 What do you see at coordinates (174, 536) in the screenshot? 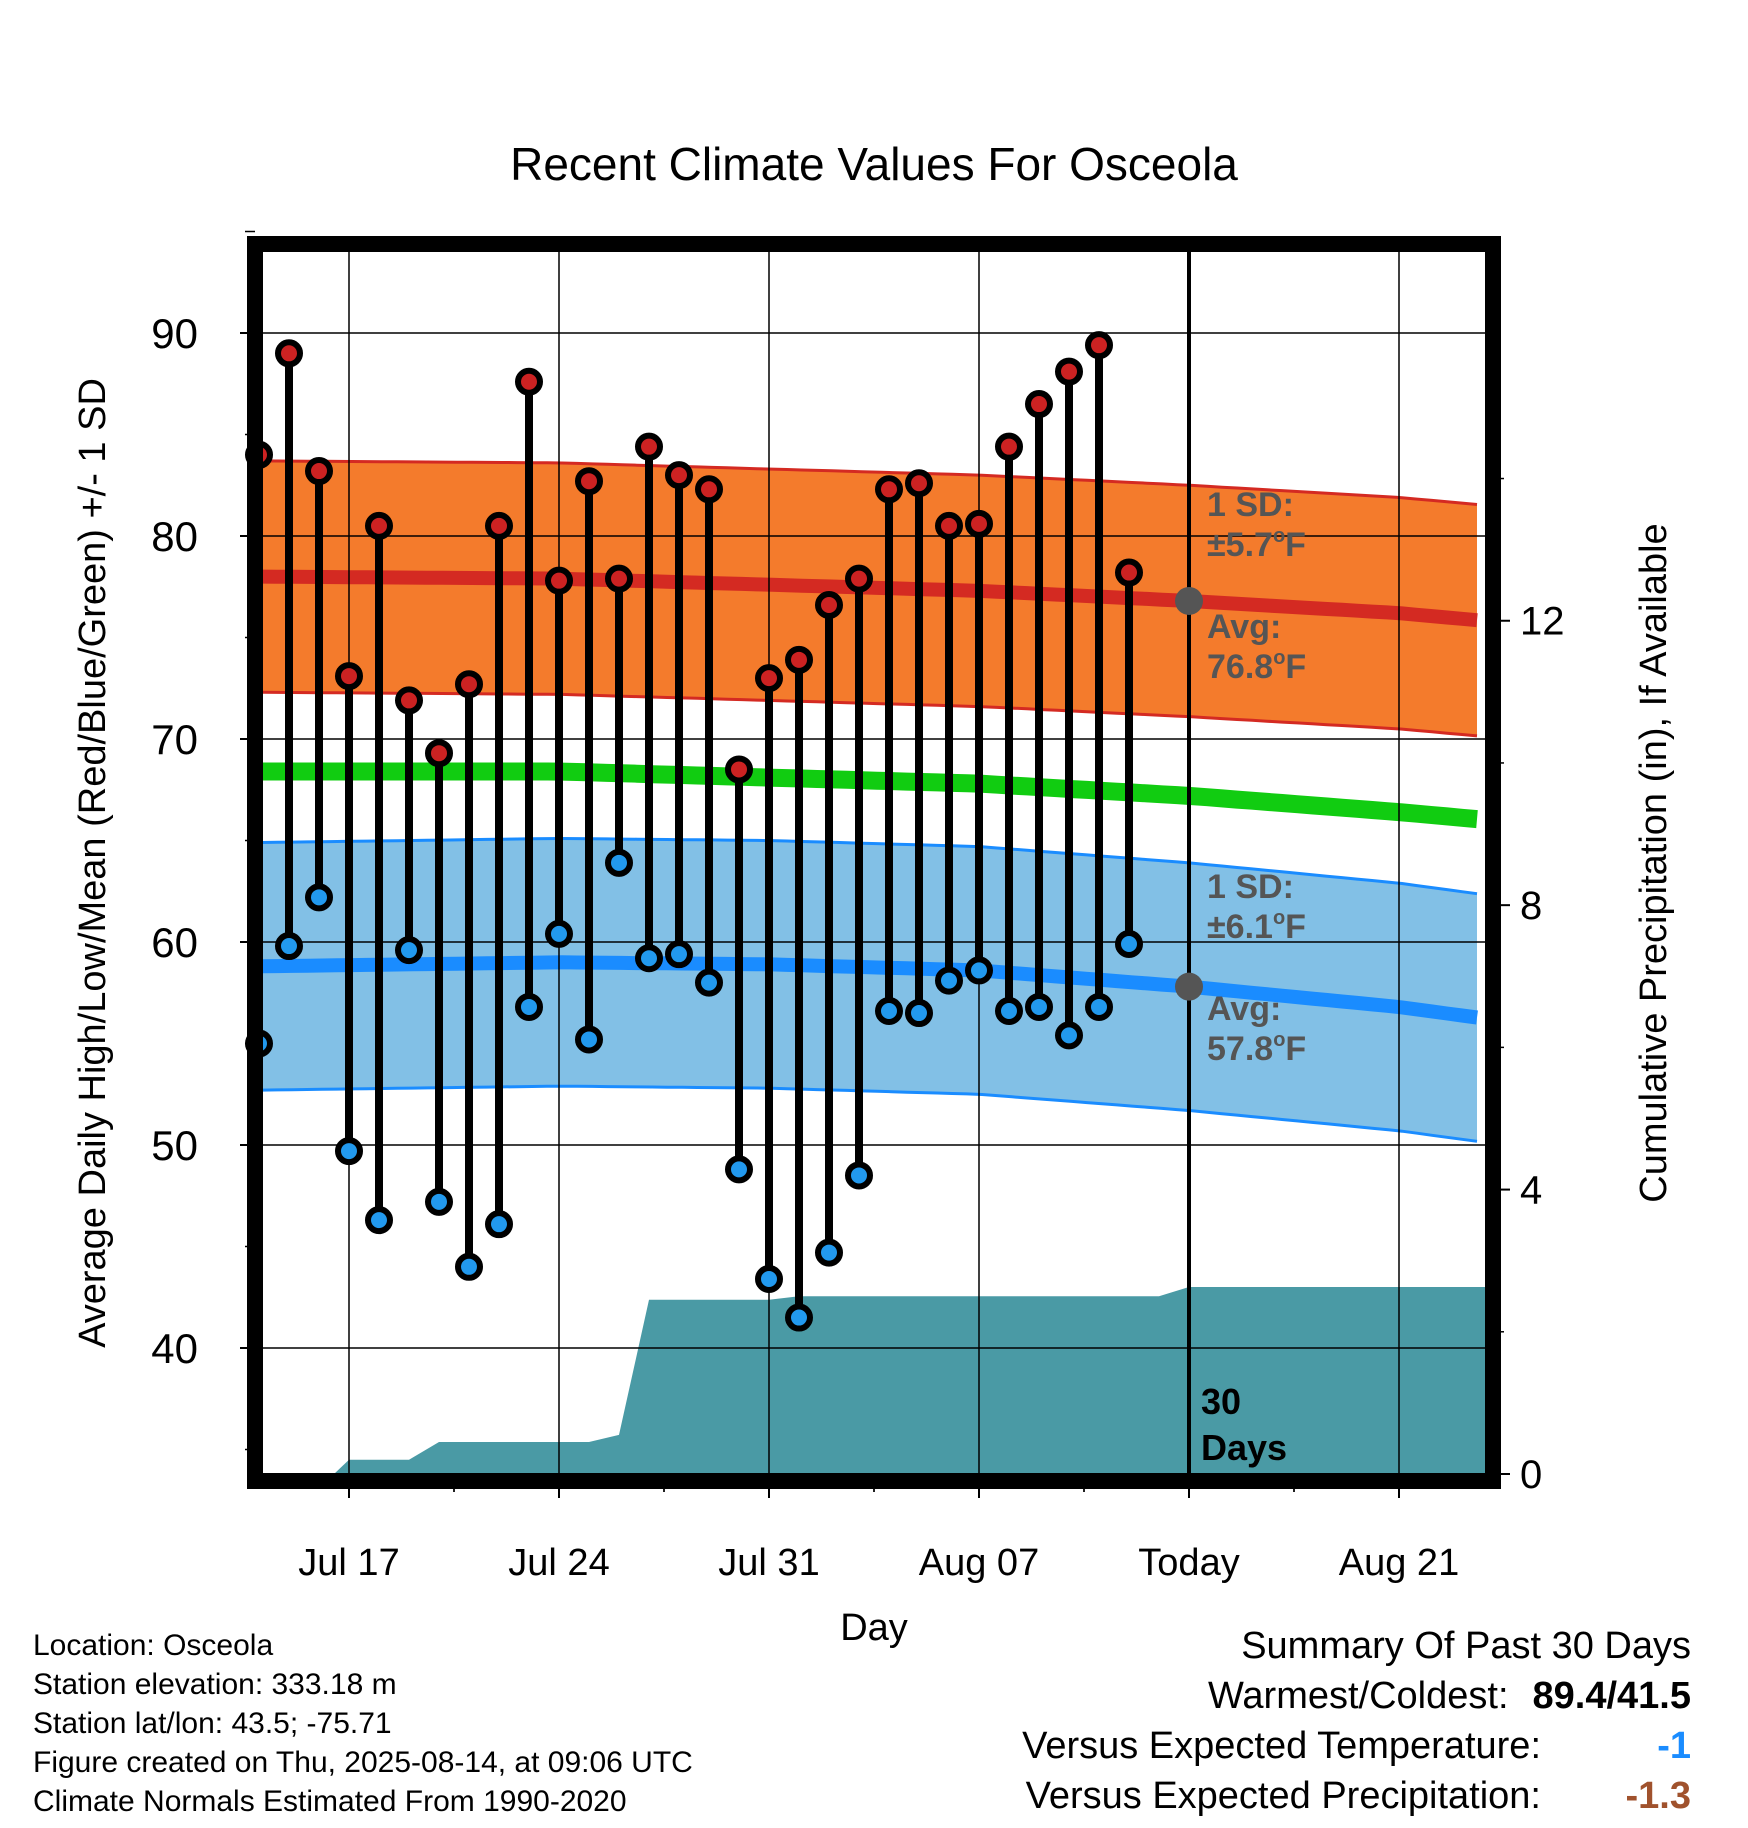
I see `y-tick-label: 80` at bounding box center [174, 536].